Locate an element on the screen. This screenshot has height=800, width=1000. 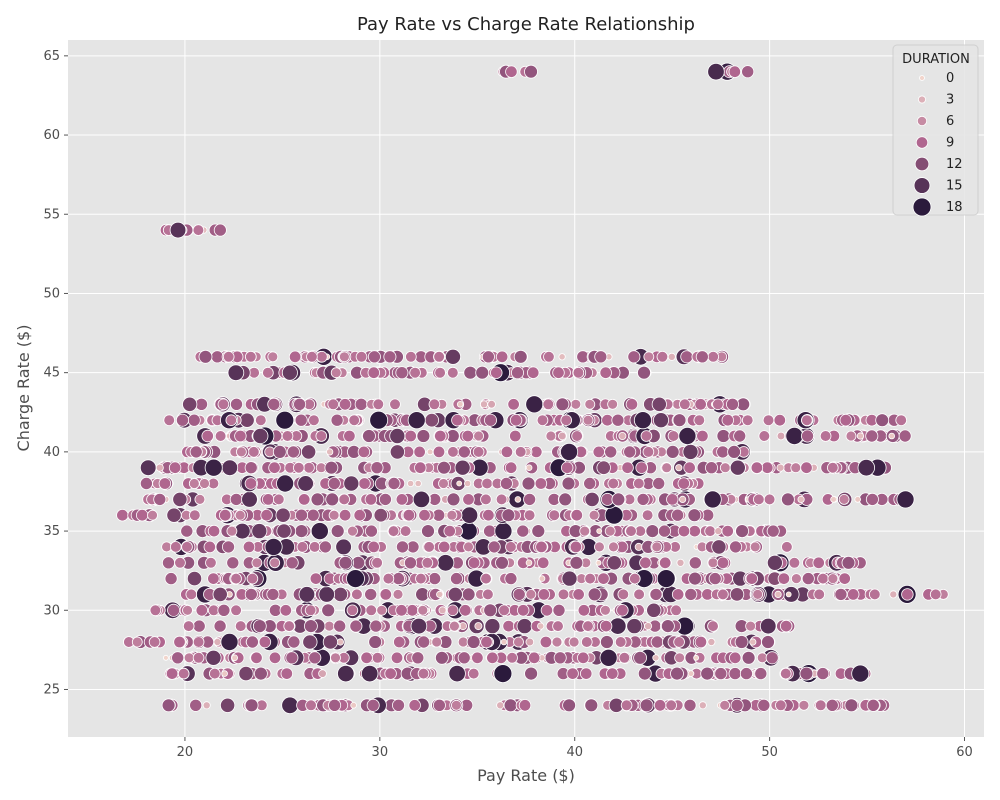
legend-marker is located at coordinates (922, 78).